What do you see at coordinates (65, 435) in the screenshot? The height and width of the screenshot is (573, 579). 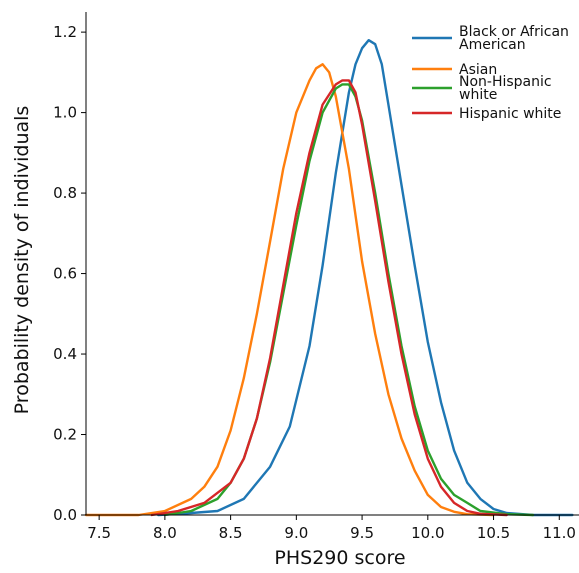 I see `y-tick-label: 0.2` at bounding box center [65, 435].